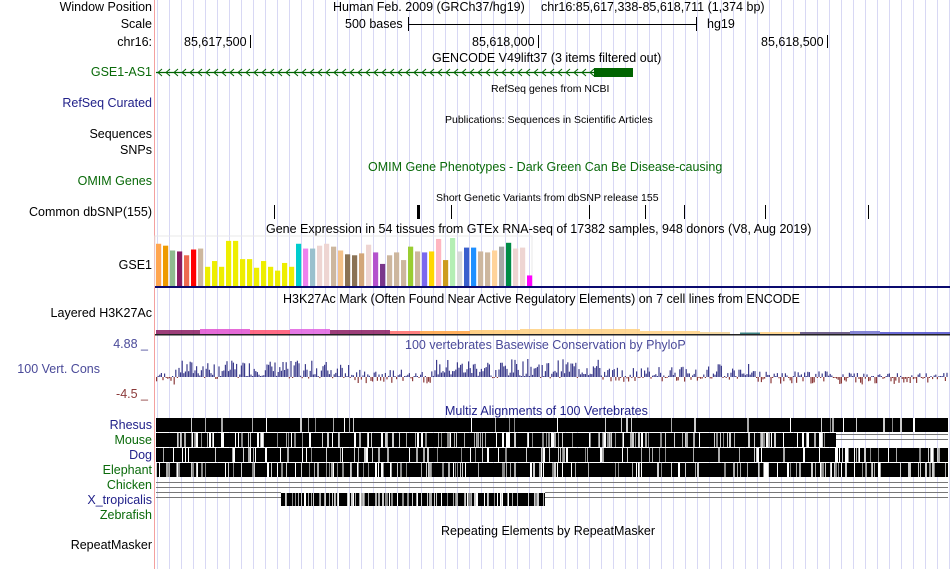 The width and height of the screenshot is (950, 569). I want to click on dbsnp-variants, so click(571, 212).